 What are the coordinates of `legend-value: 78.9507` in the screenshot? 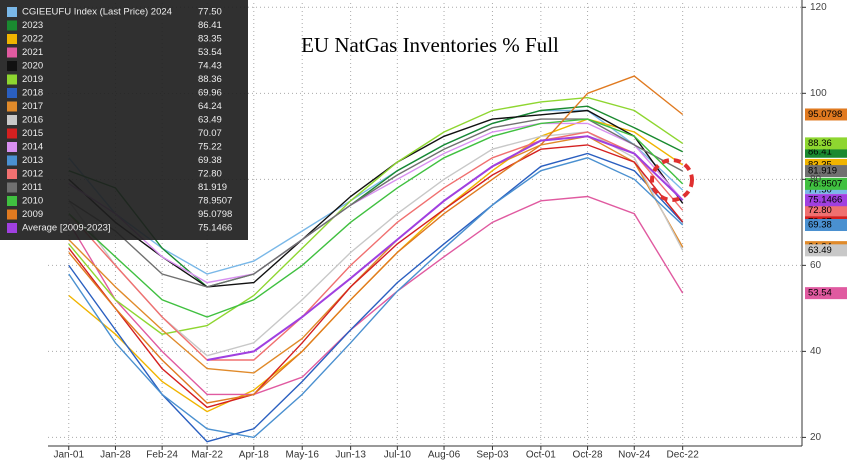 It's located at (215, 201).